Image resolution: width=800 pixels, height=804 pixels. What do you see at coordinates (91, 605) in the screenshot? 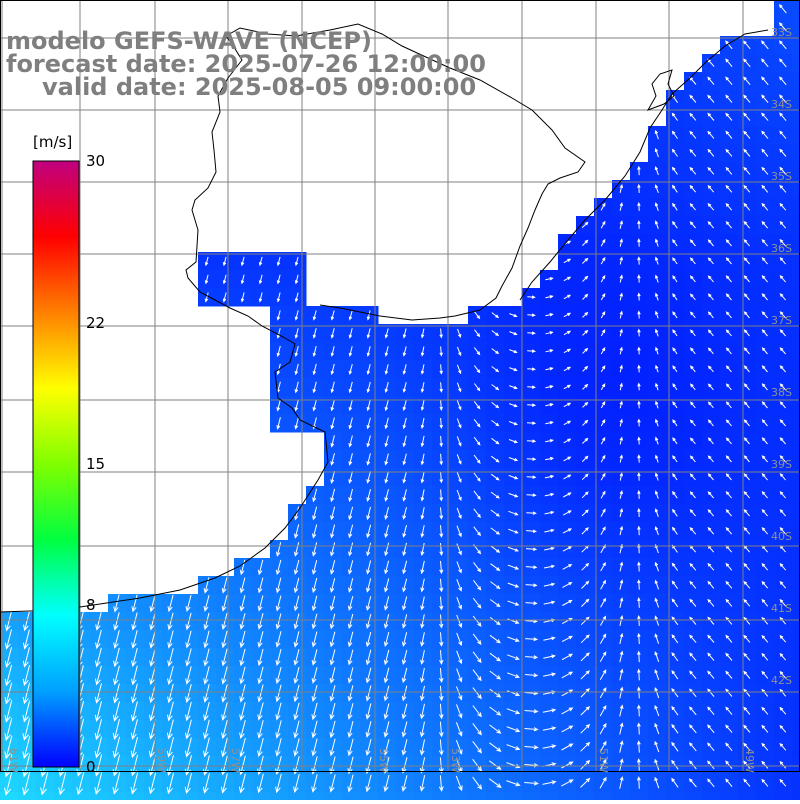
I see `colorbar-tick-label: 8` at bounding box center [91, 605].